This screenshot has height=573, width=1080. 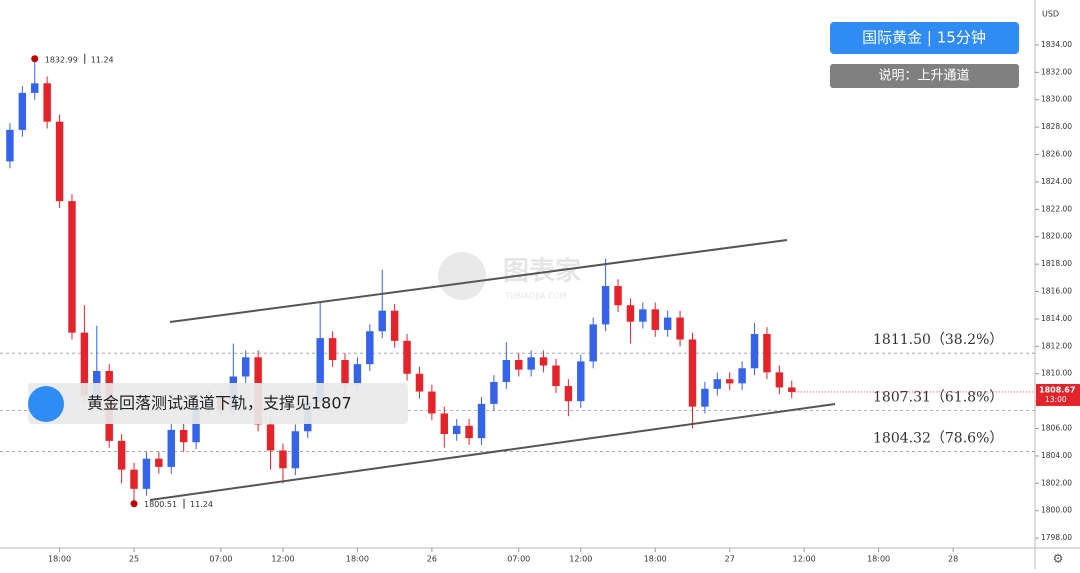 What do you see at coordinates (535, 296) in the screenshot?
I see `watermark-sub: TUBIAOJIA.COM` at bounding box center [535, 296].